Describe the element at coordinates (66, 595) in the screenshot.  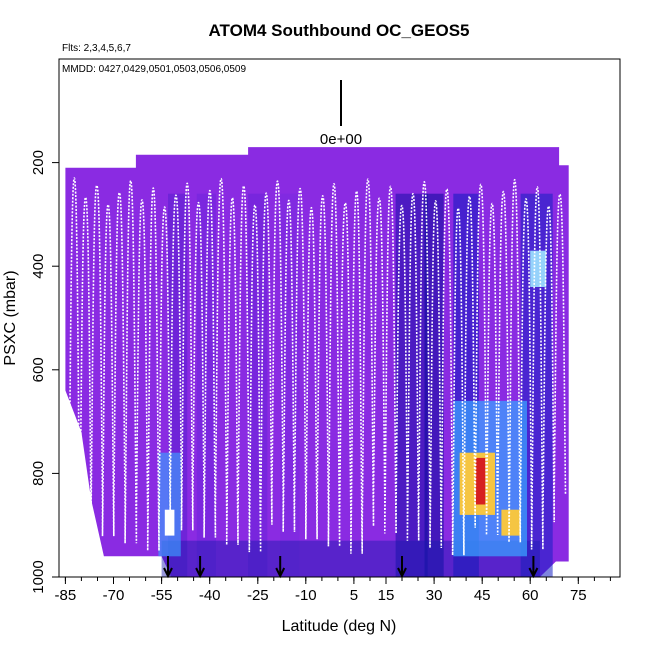
I see `x-tick-label: -85` at that location.